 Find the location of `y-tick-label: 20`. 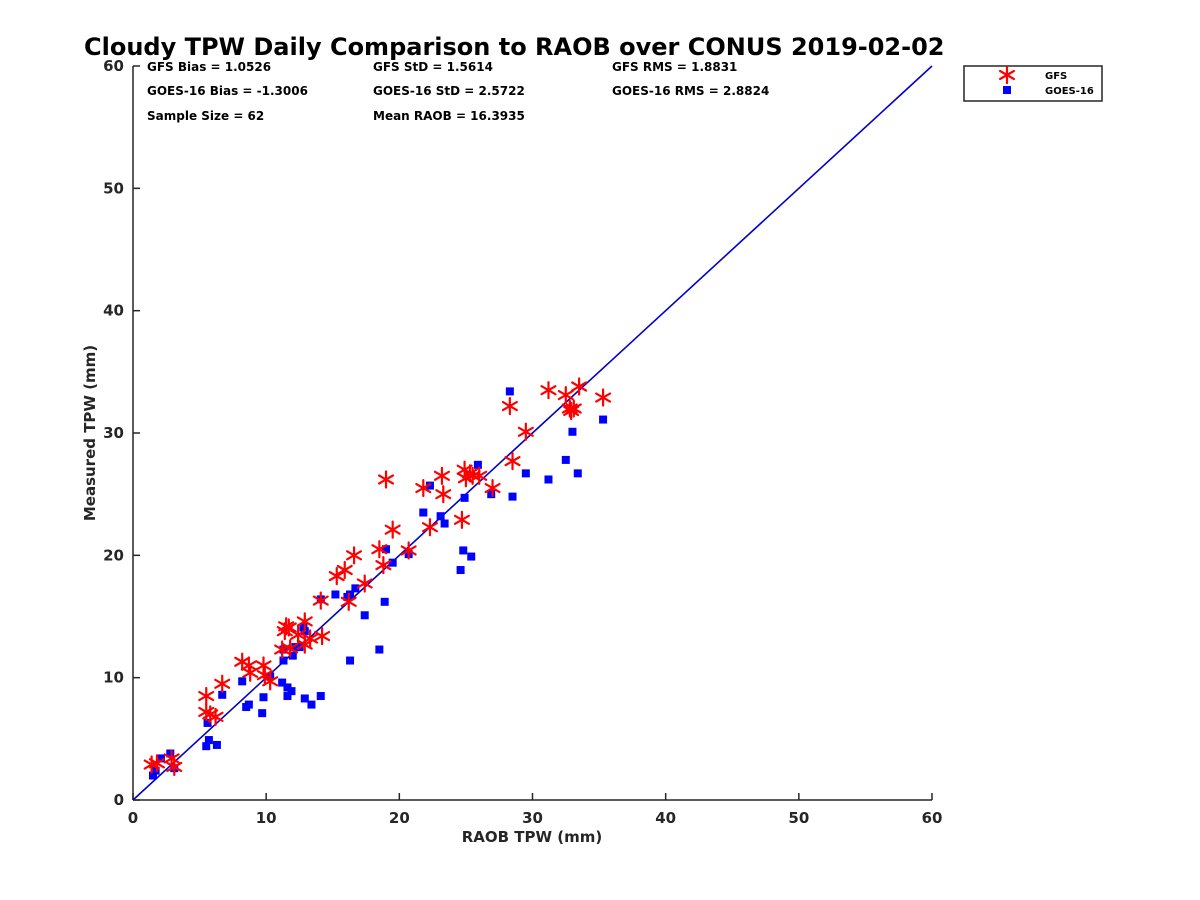

y-tick-label: 20 is located at coordinates (113, 555).